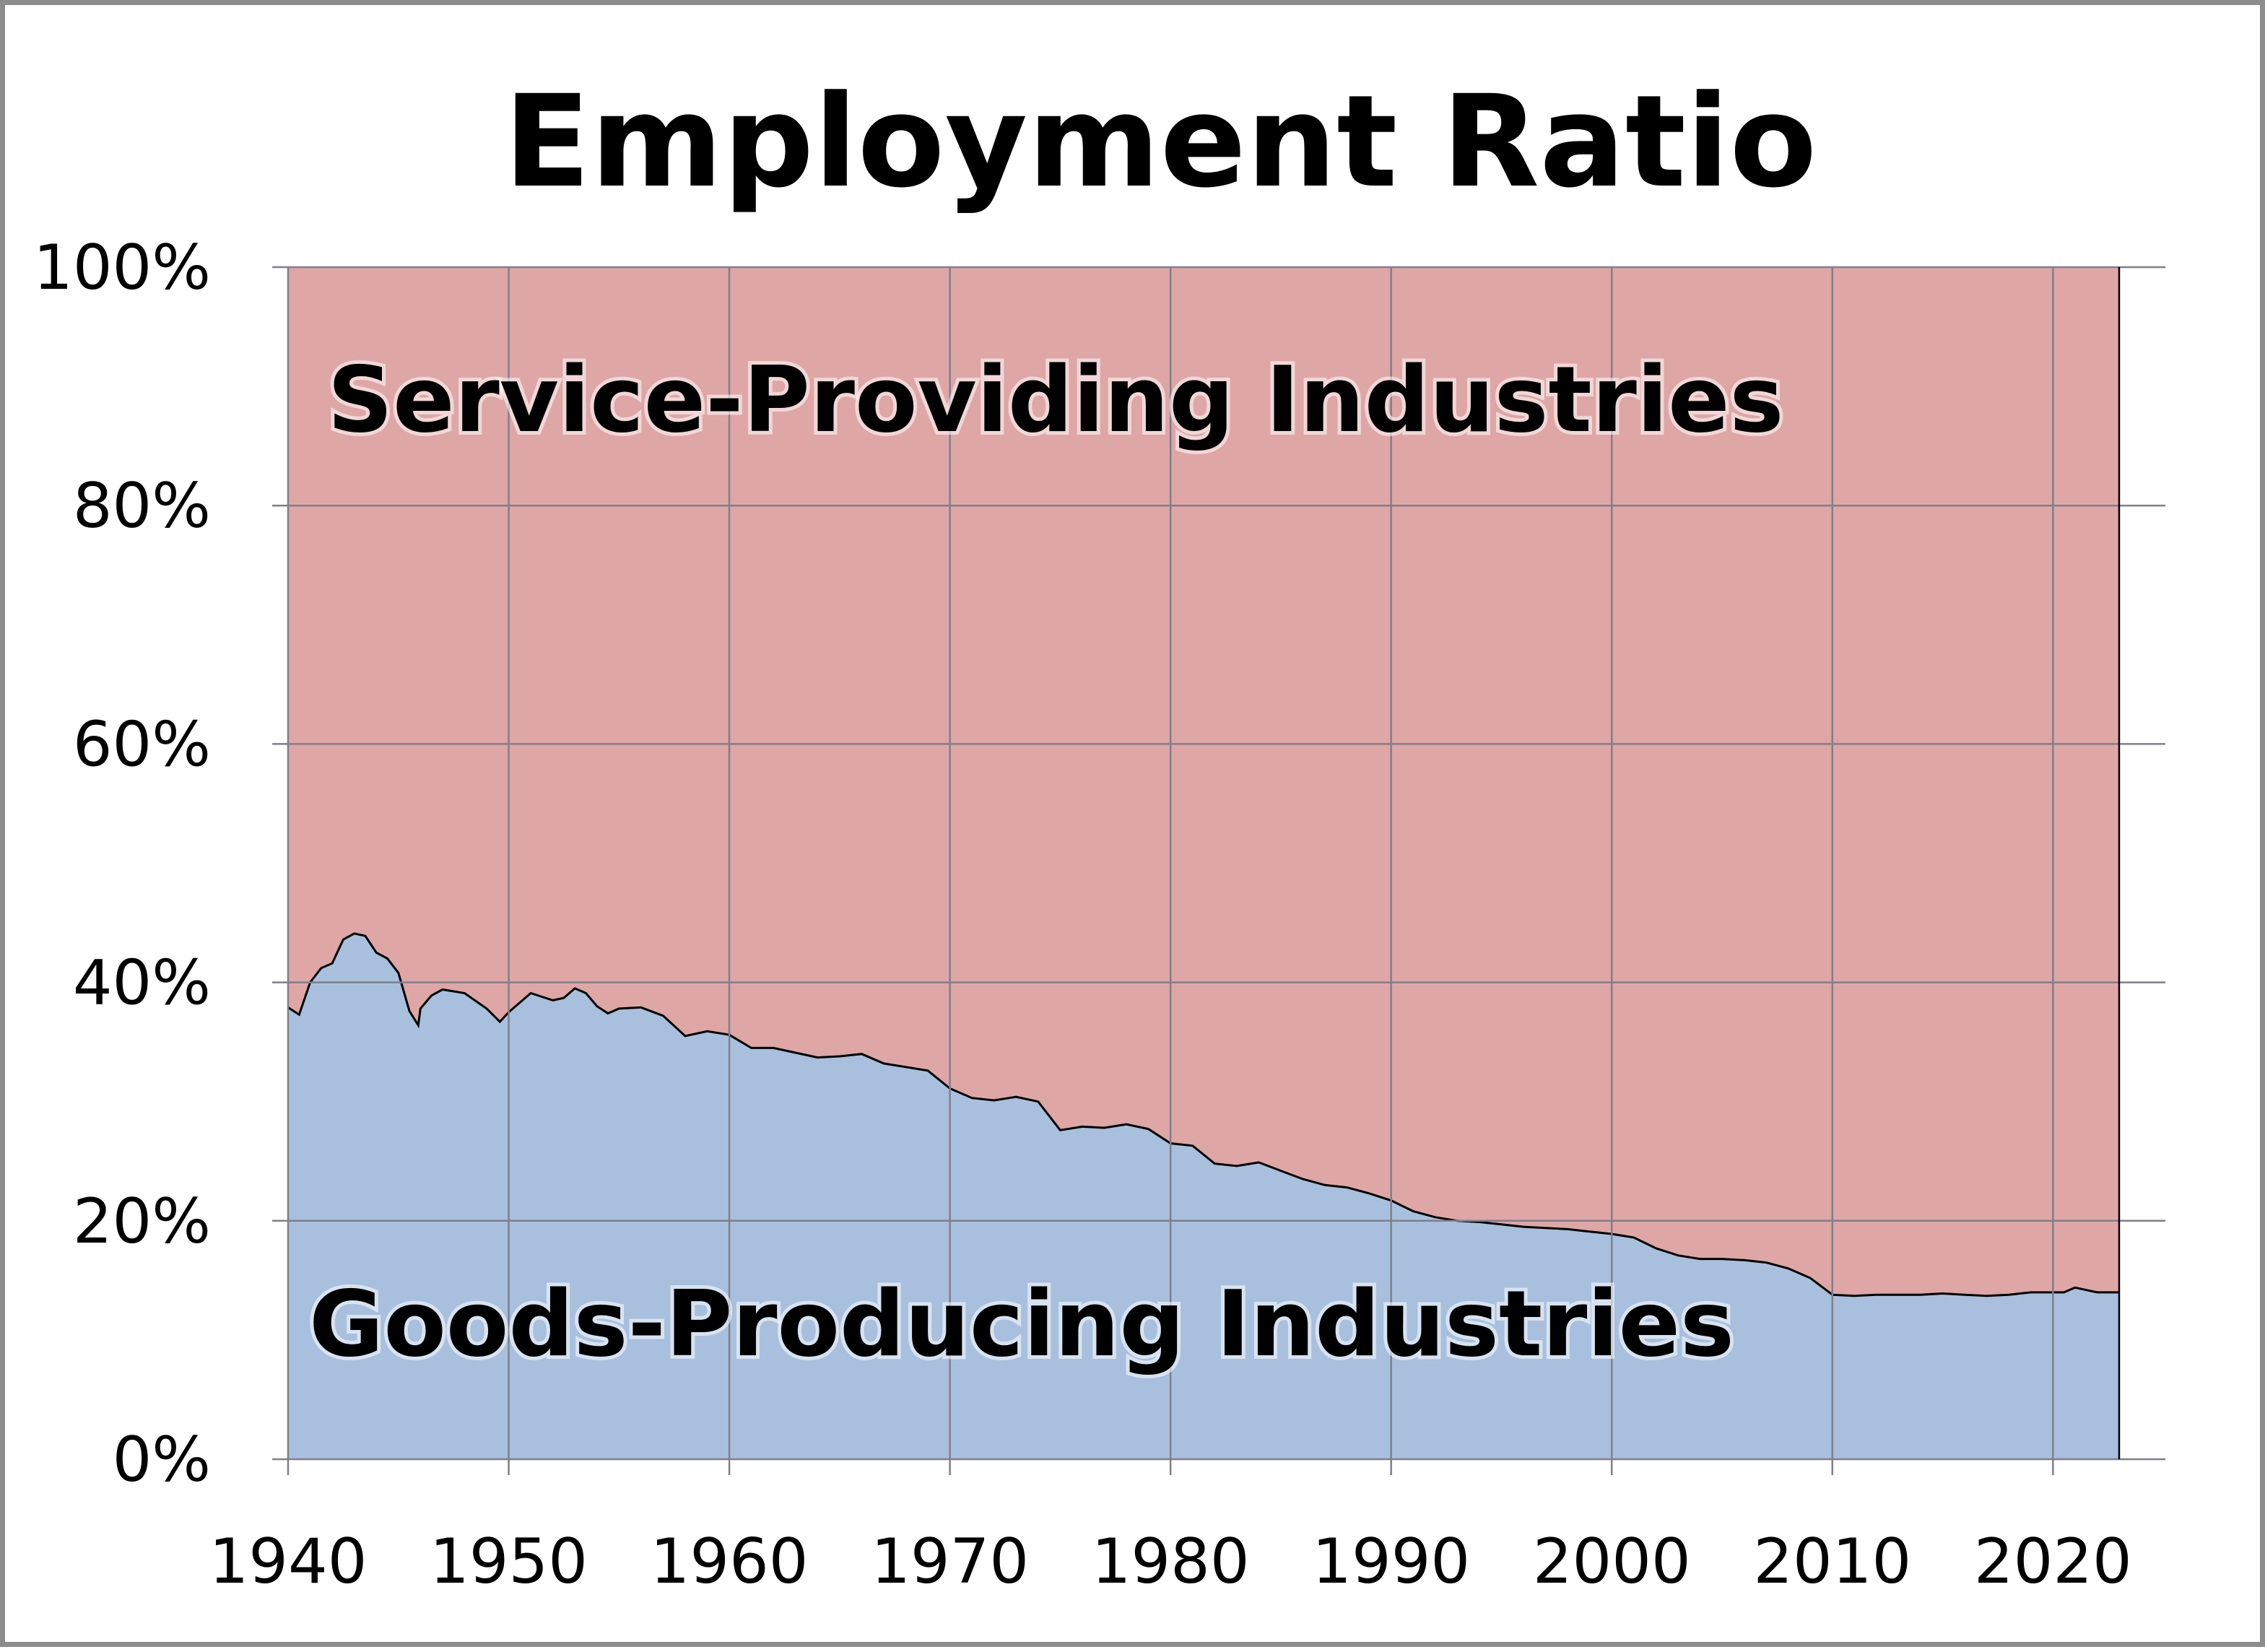 The height and width of the screenshot is (1652, 2265). Describe the element at coordinates (1832, 1562) in the screenshot. I see `x-tick-label: 2010` at that location.